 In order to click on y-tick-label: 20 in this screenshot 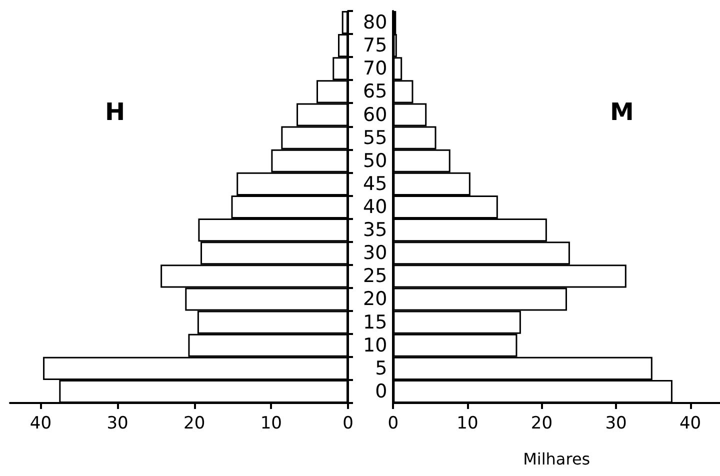, I will do `click(375, 299)`.